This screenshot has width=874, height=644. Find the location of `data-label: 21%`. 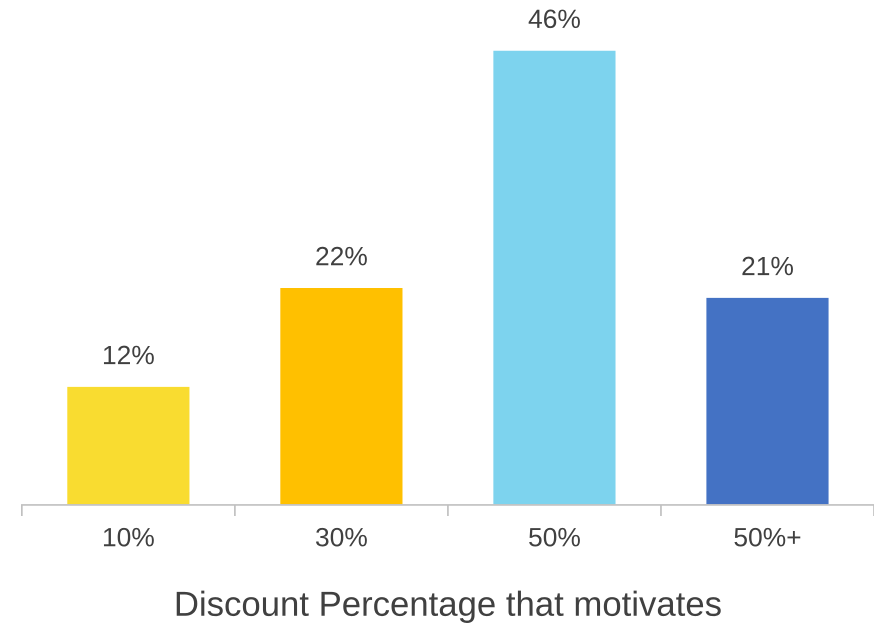

data-label: 21% is located at coordinates (767, 266).